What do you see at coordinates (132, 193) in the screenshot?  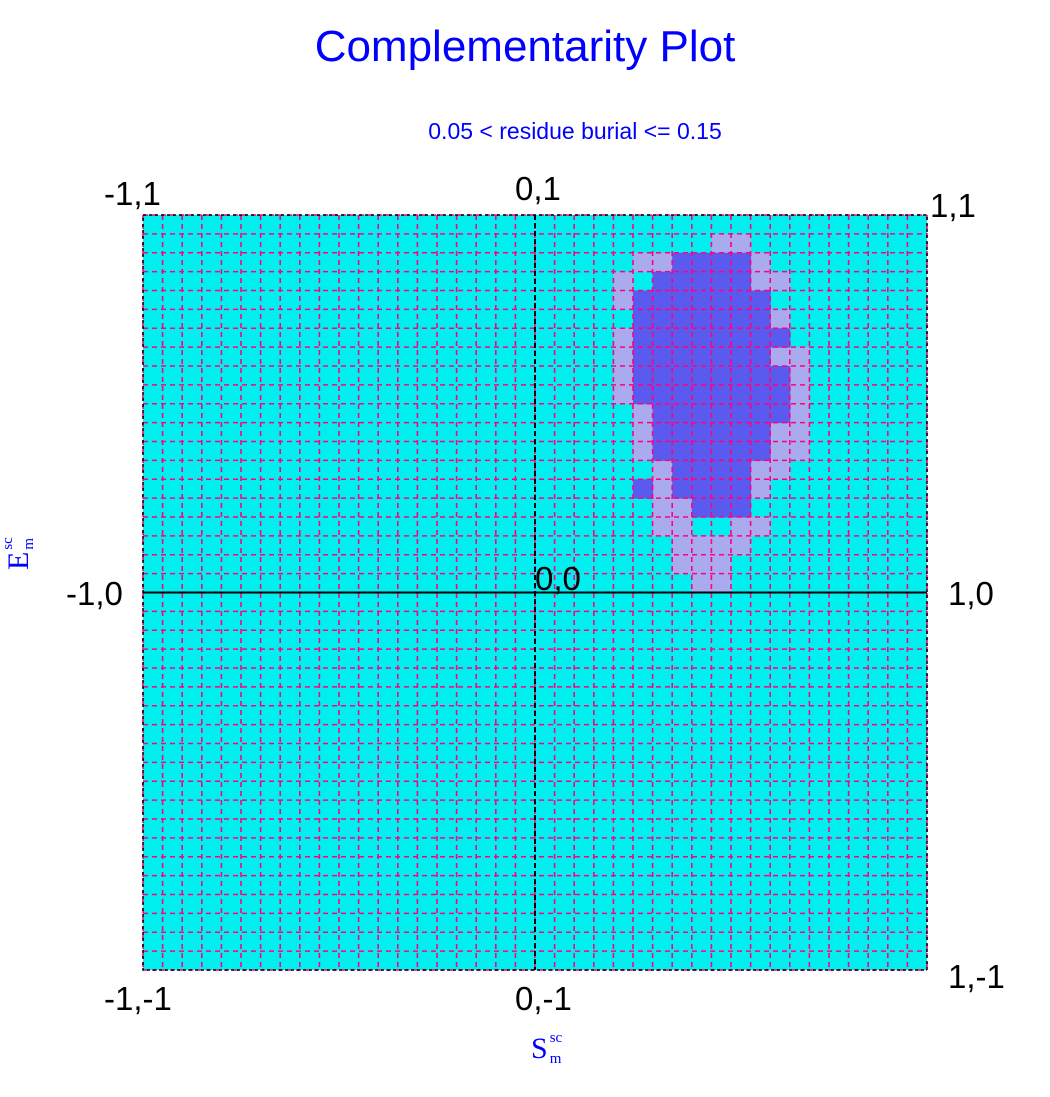 I see `corner-label-top-left: -1,1` at bounding box center [132, 193].